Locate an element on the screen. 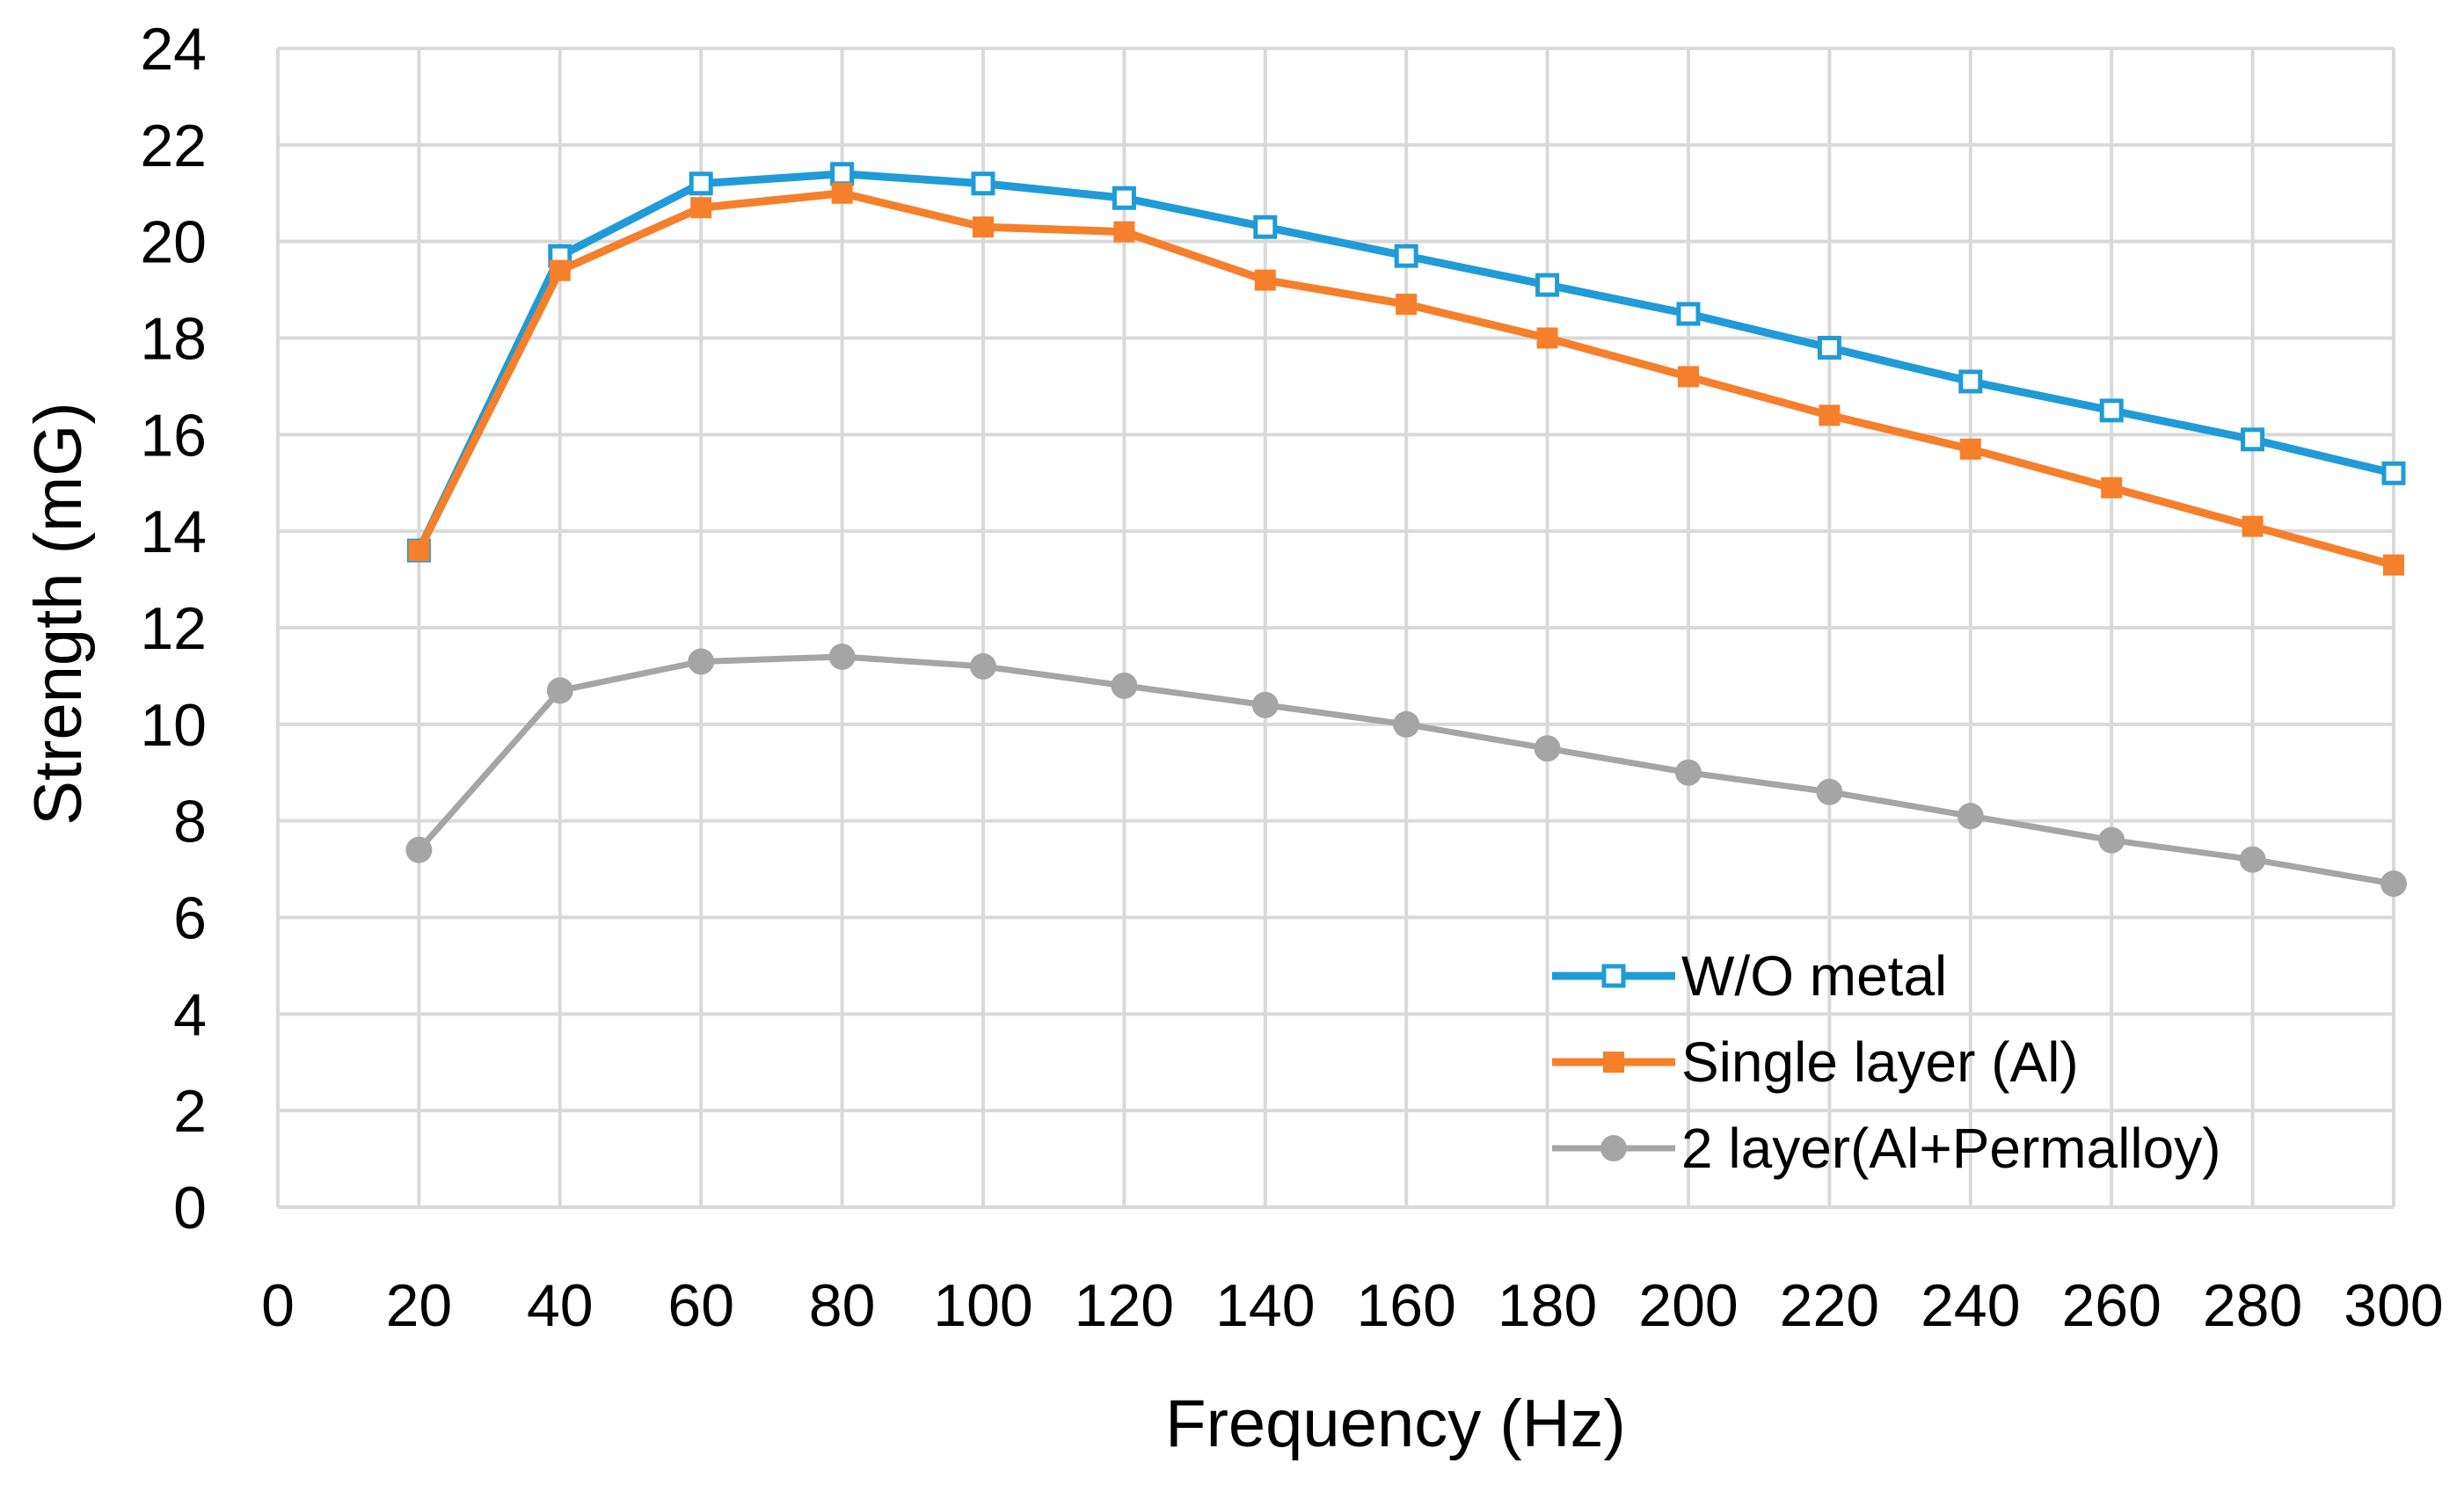 The height and width of the screenshot is (1485, 2464). y-tick-label: 12 is located at coordinates (174, 628).